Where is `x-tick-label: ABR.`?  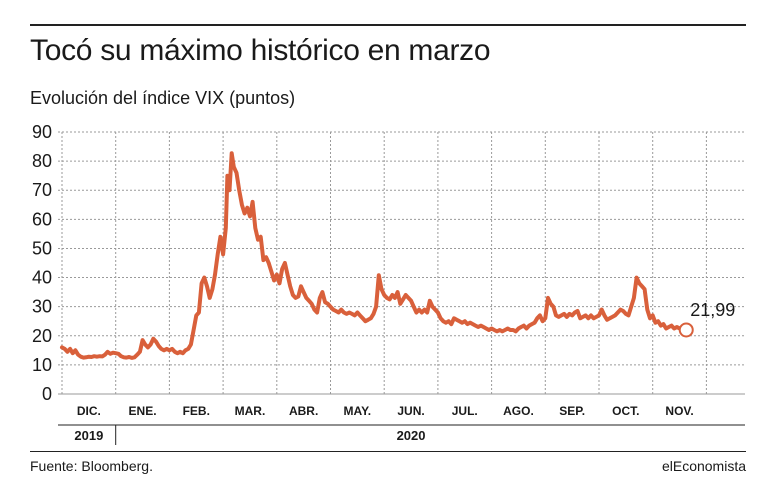 x-tick-label: ABR. is located at coordinates (303, 411).